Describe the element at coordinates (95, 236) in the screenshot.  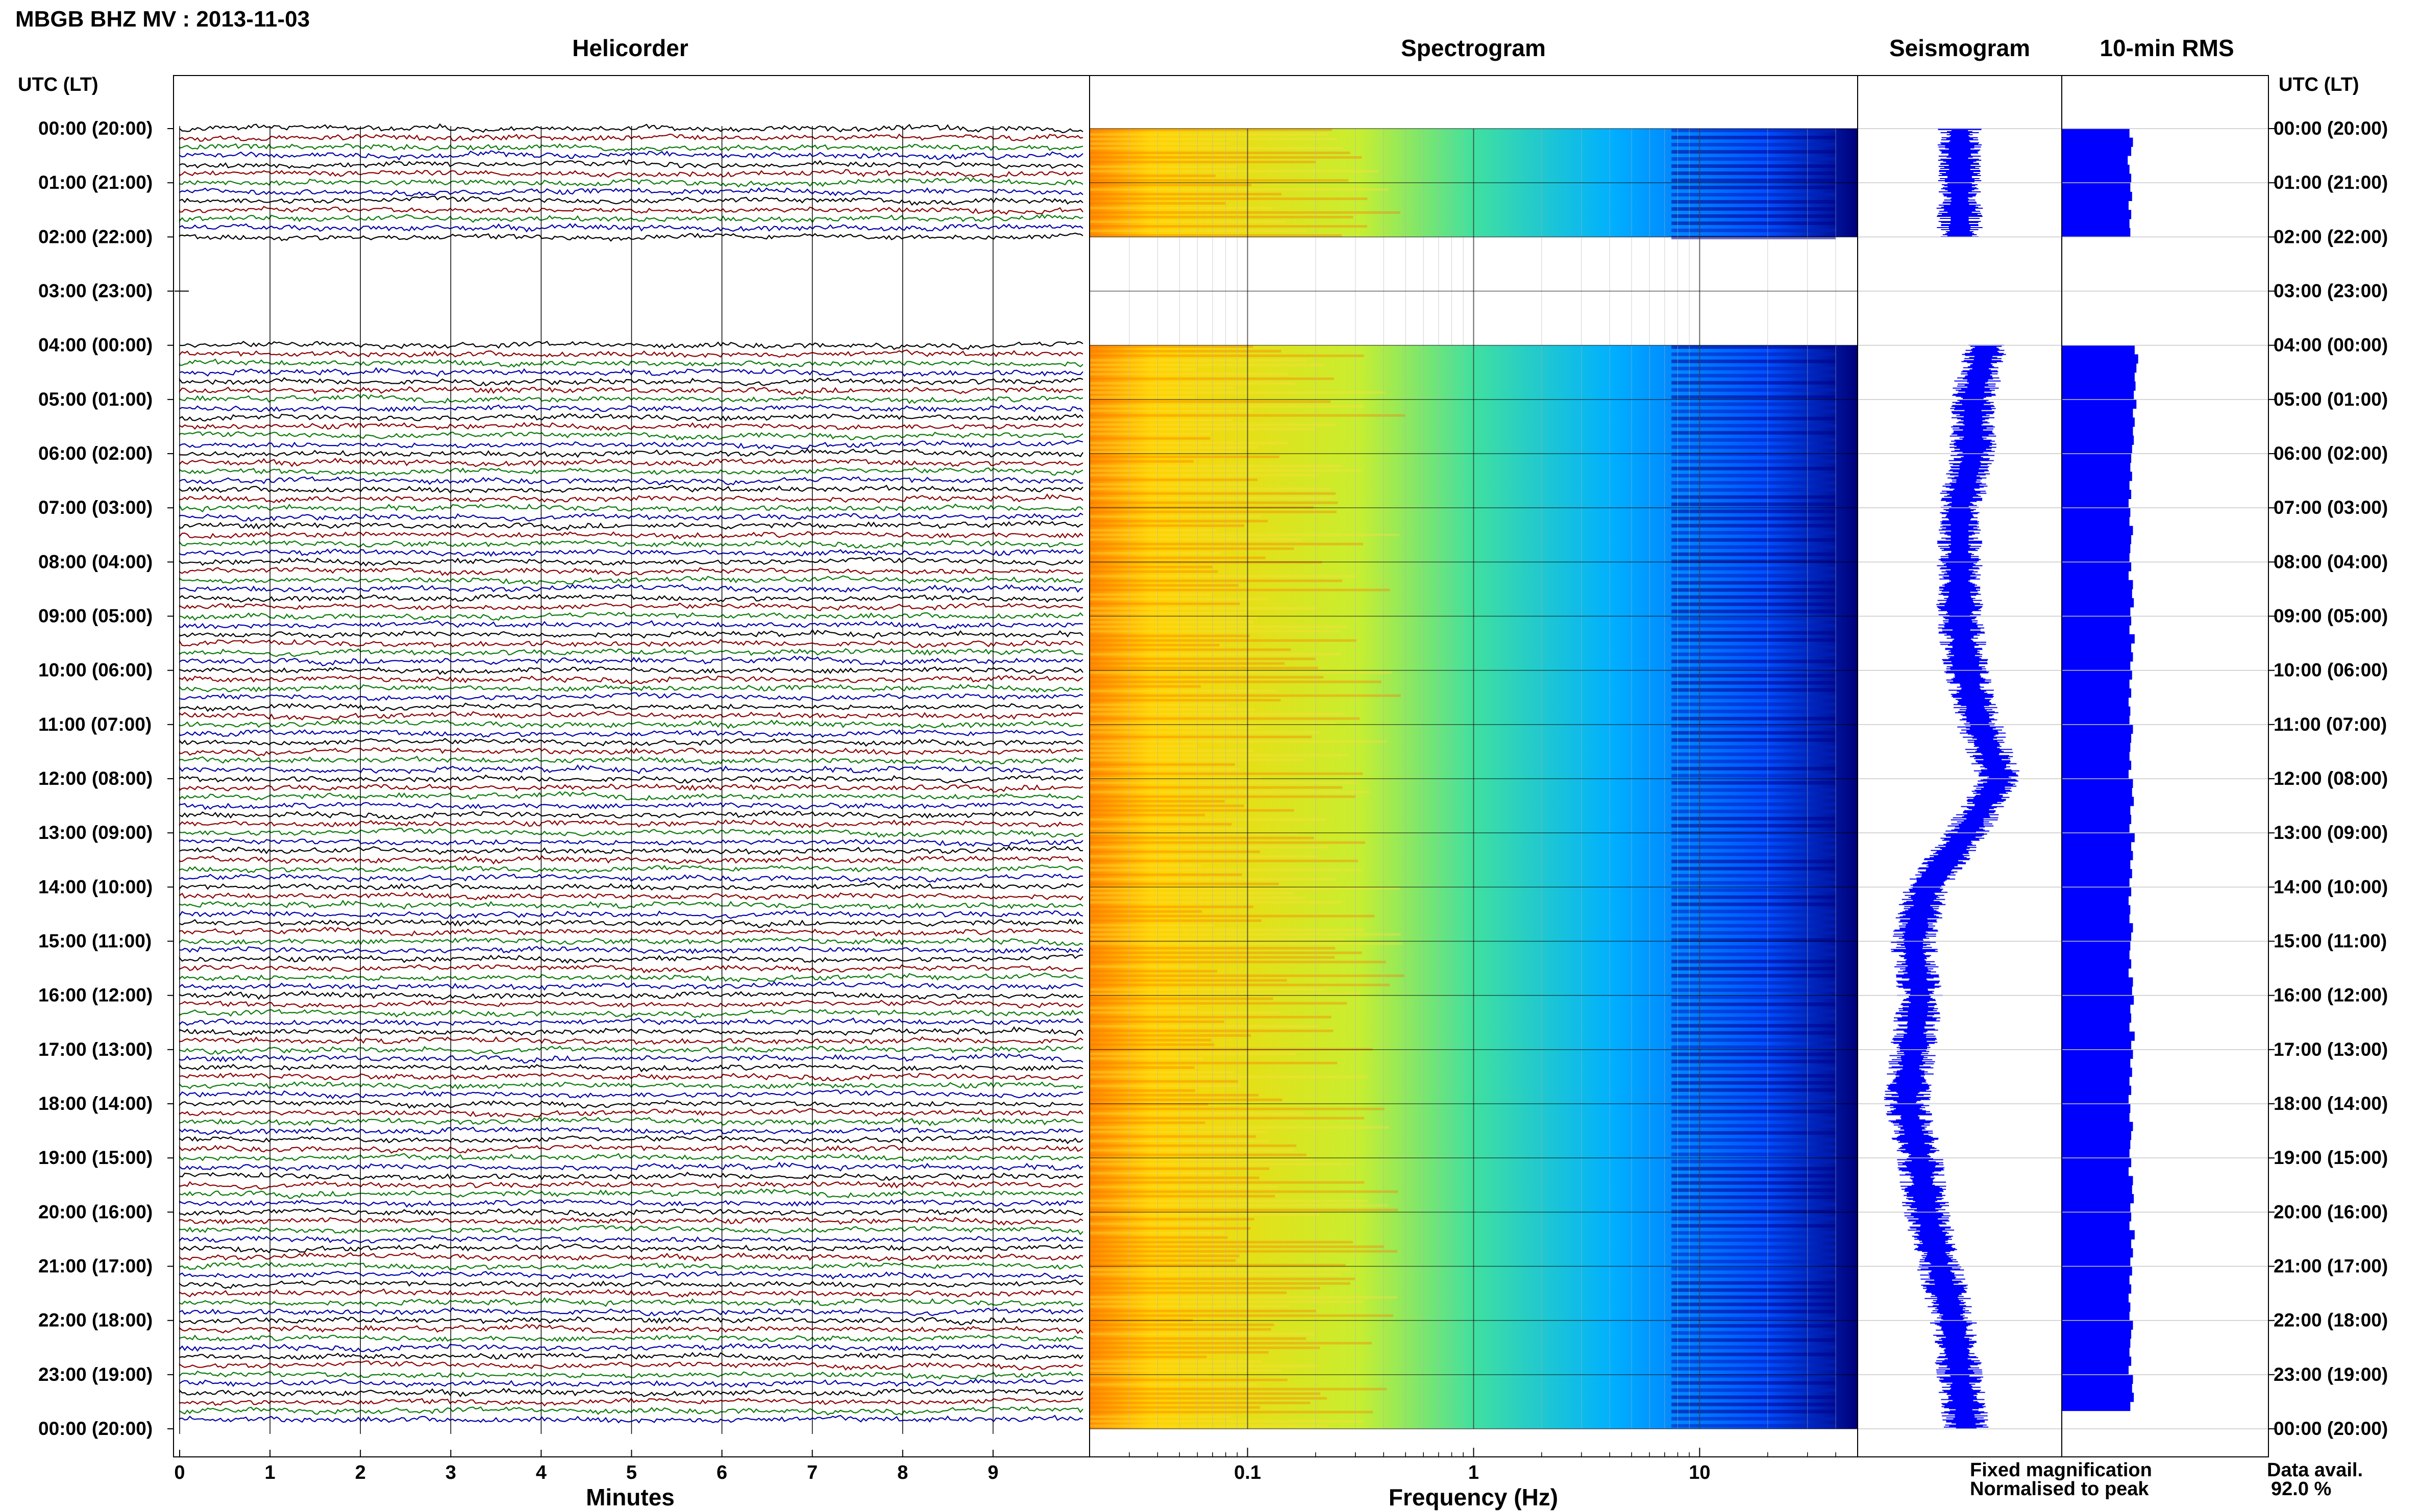
I see `time-label-left: 02:00 (22:00)` at that location.